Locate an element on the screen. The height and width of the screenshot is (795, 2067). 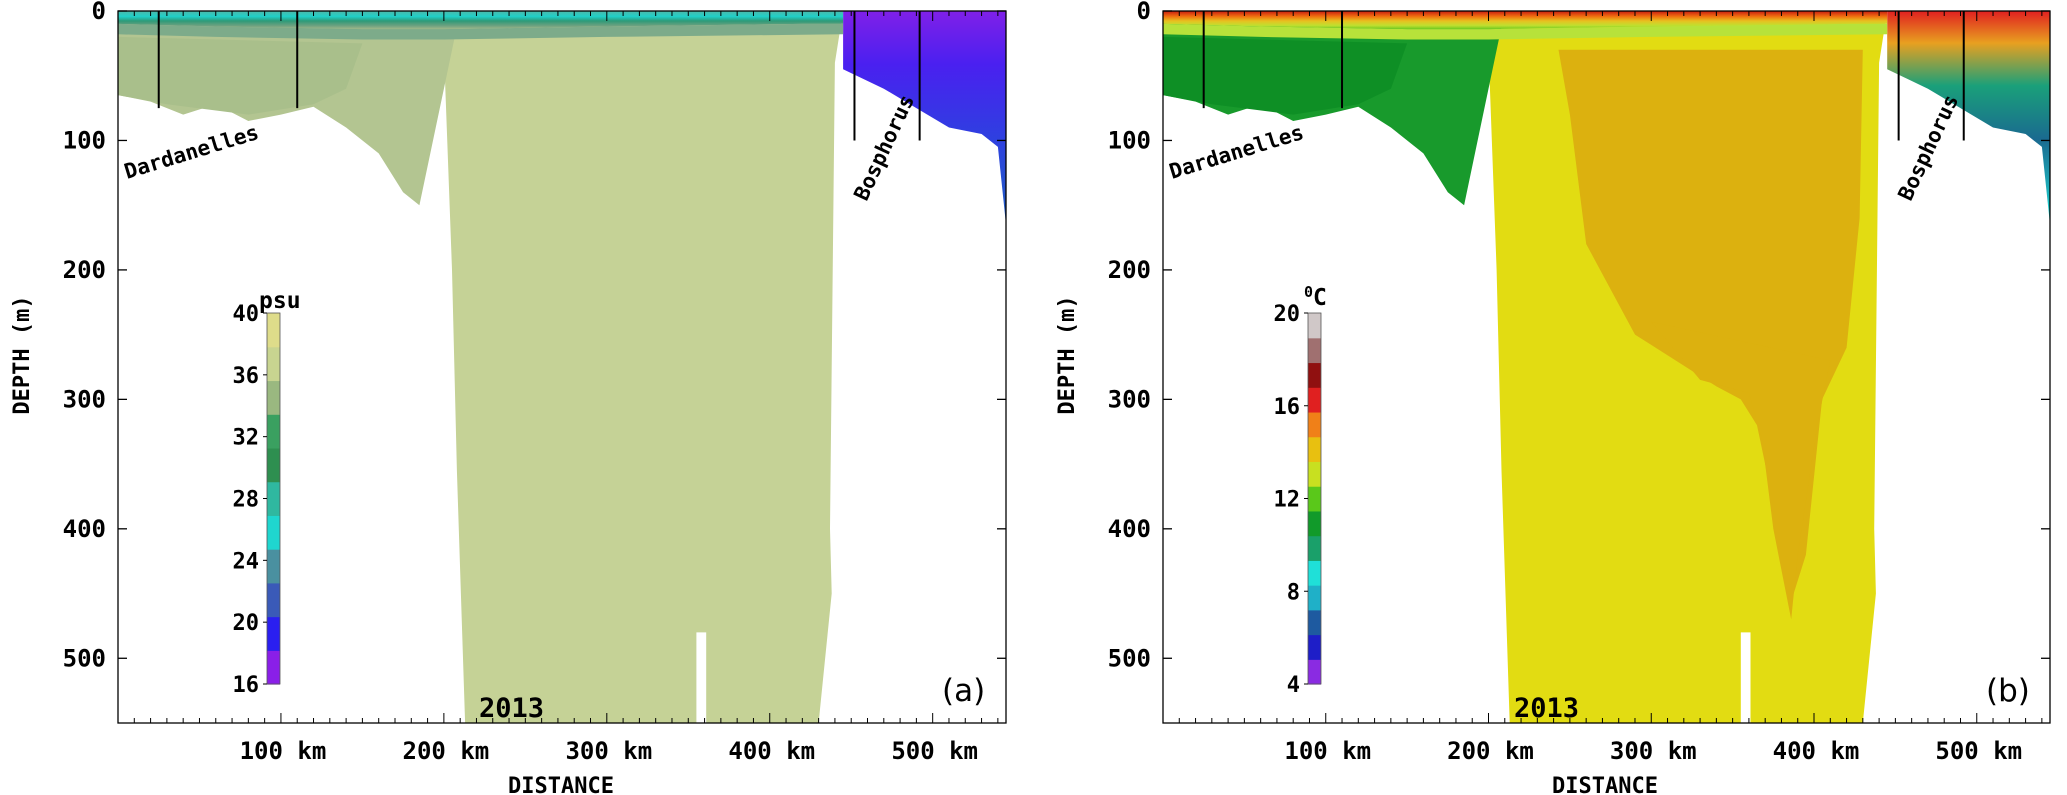
panel-a-year-label: 2013 is located at coordinates (511, 708).